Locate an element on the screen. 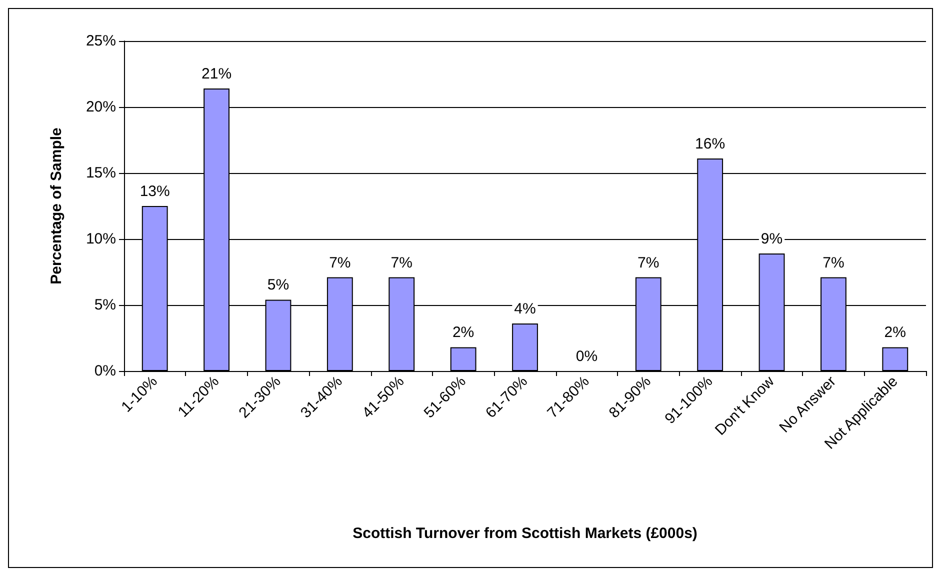 This screenshot has width=943, height=580. data-label: 4% is located at coordinates (525, 309).